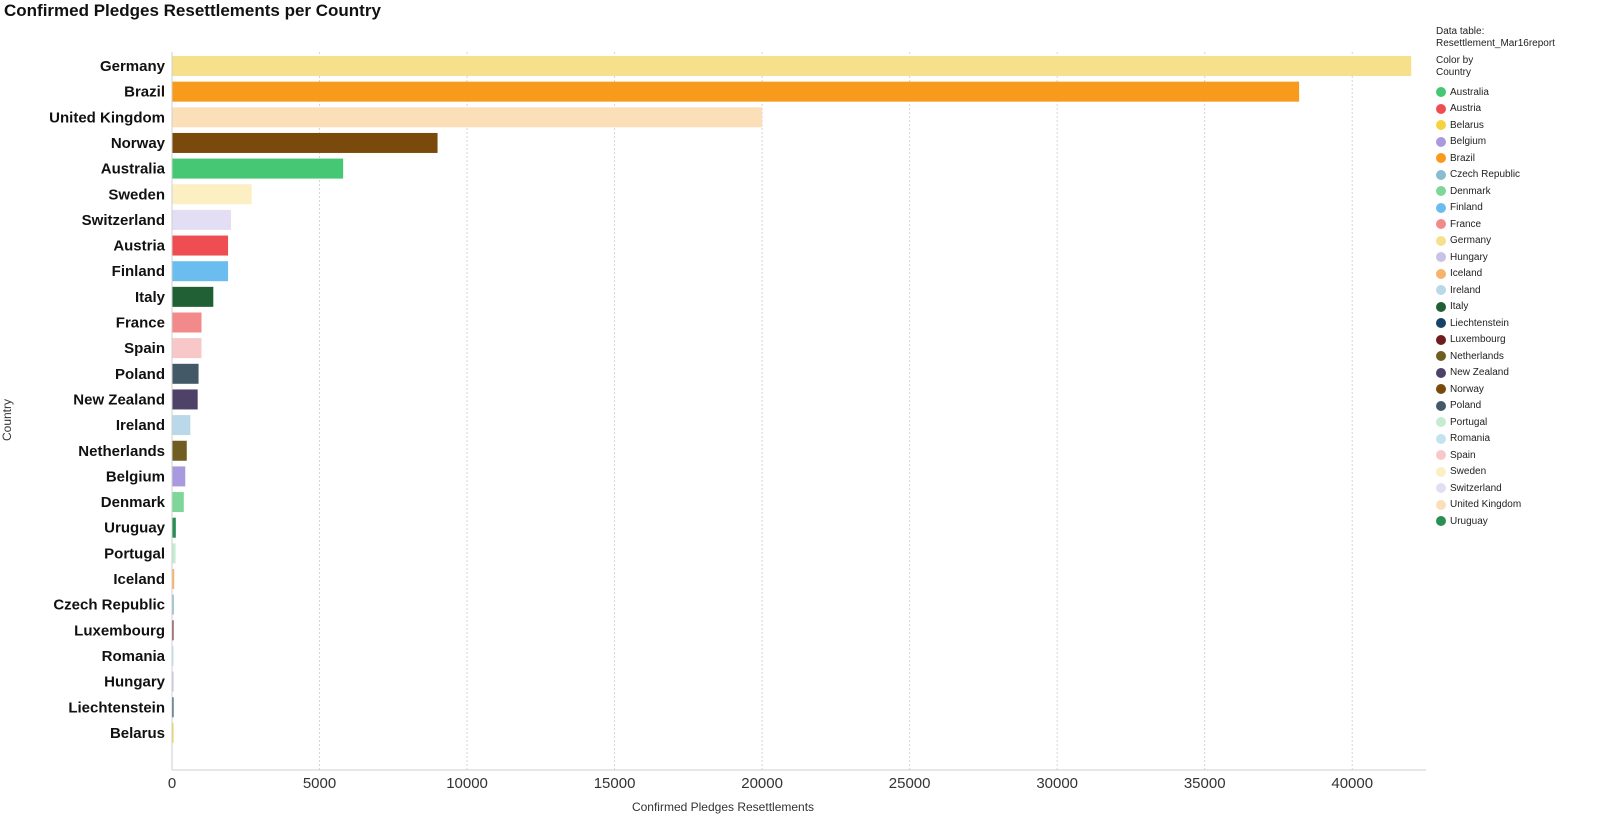 The image size is (1600, 832). What do you see at coordinates (1057, 783) in the screenshot?
I see `x-tick-label: 30000` at bounding box center [1057, 783].